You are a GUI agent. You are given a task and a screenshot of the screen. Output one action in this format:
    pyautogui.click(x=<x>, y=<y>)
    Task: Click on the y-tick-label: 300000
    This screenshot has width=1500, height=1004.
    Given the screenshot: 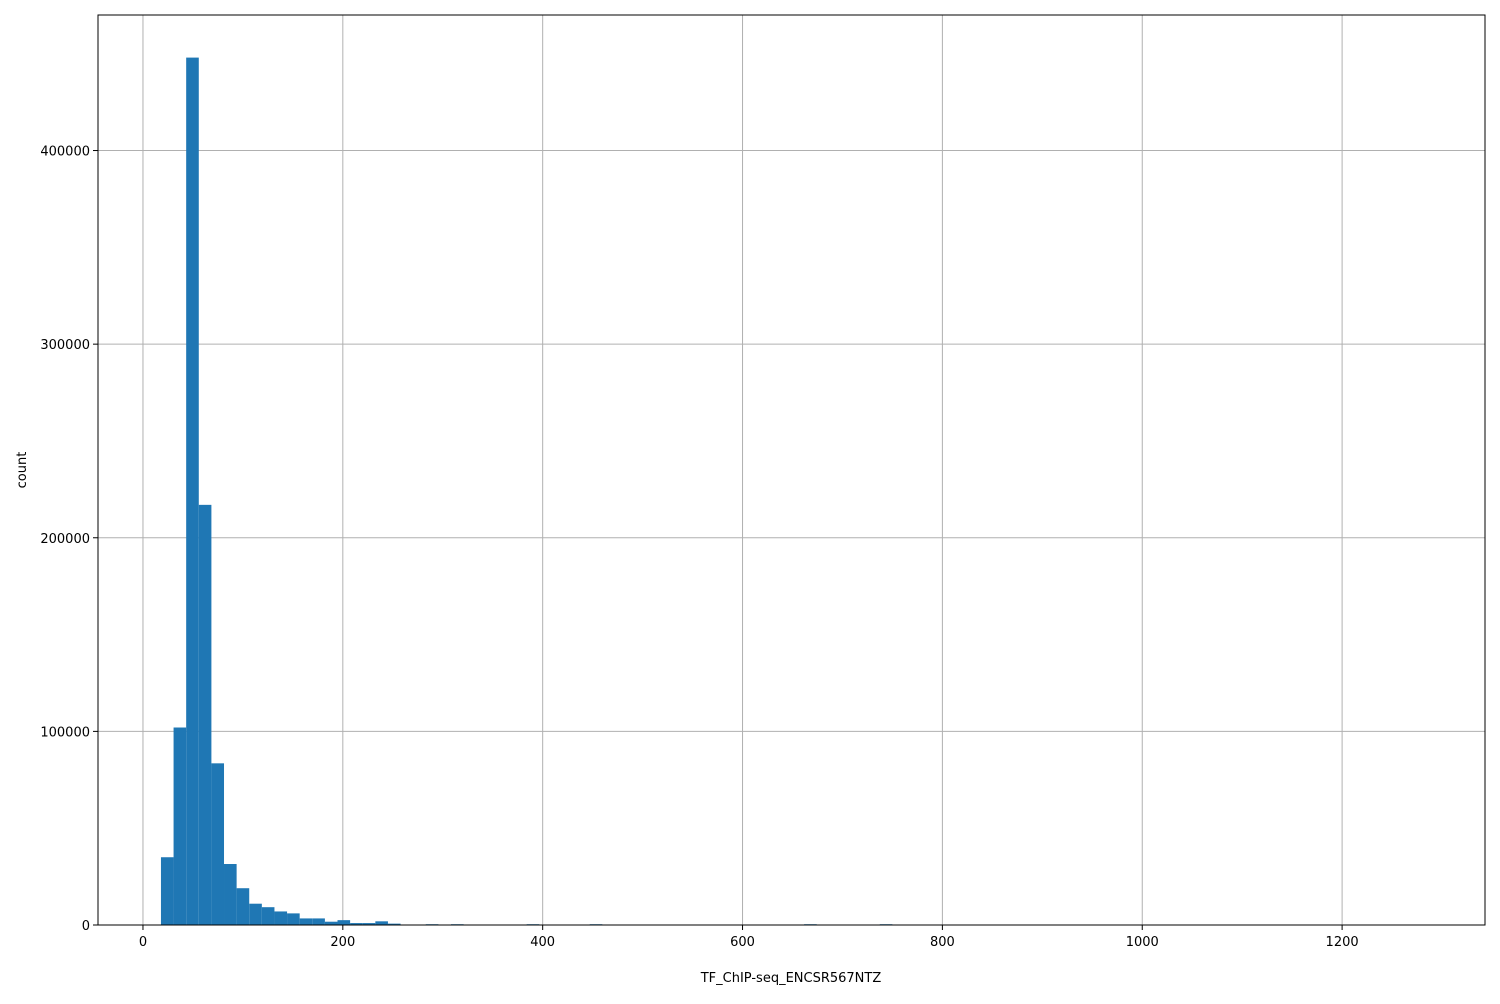 What is the action you would take?
    pyautogui.click(x=65, y=345)
    